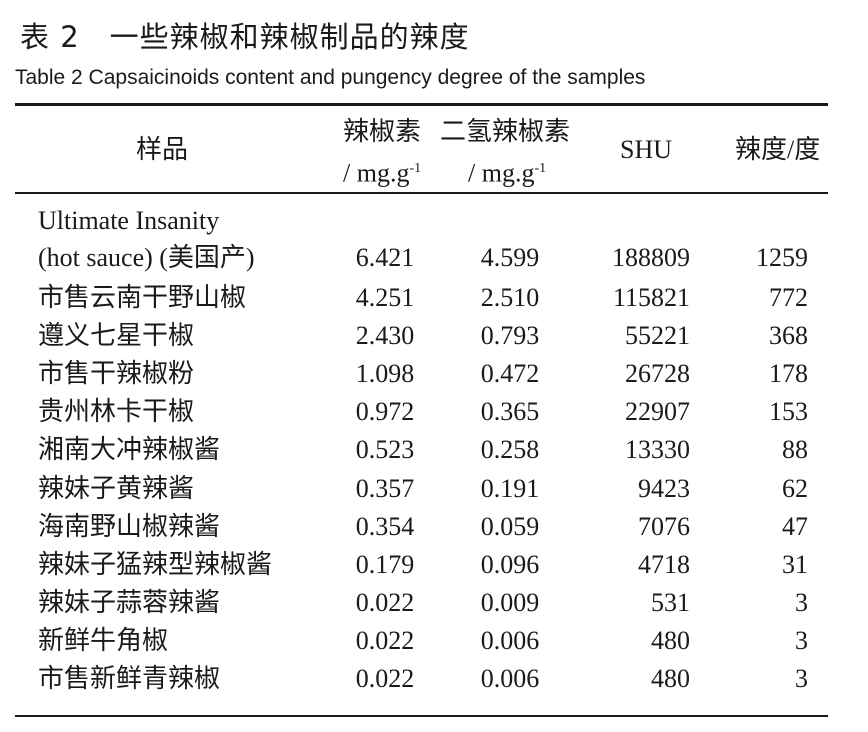 This screenshot has width=868, height=732. What do you see at coordinates (146, 257) in the screenshot?
I see `sample-name-line2: (hot sauce) (美国产)` at bounding box center [146, 257].